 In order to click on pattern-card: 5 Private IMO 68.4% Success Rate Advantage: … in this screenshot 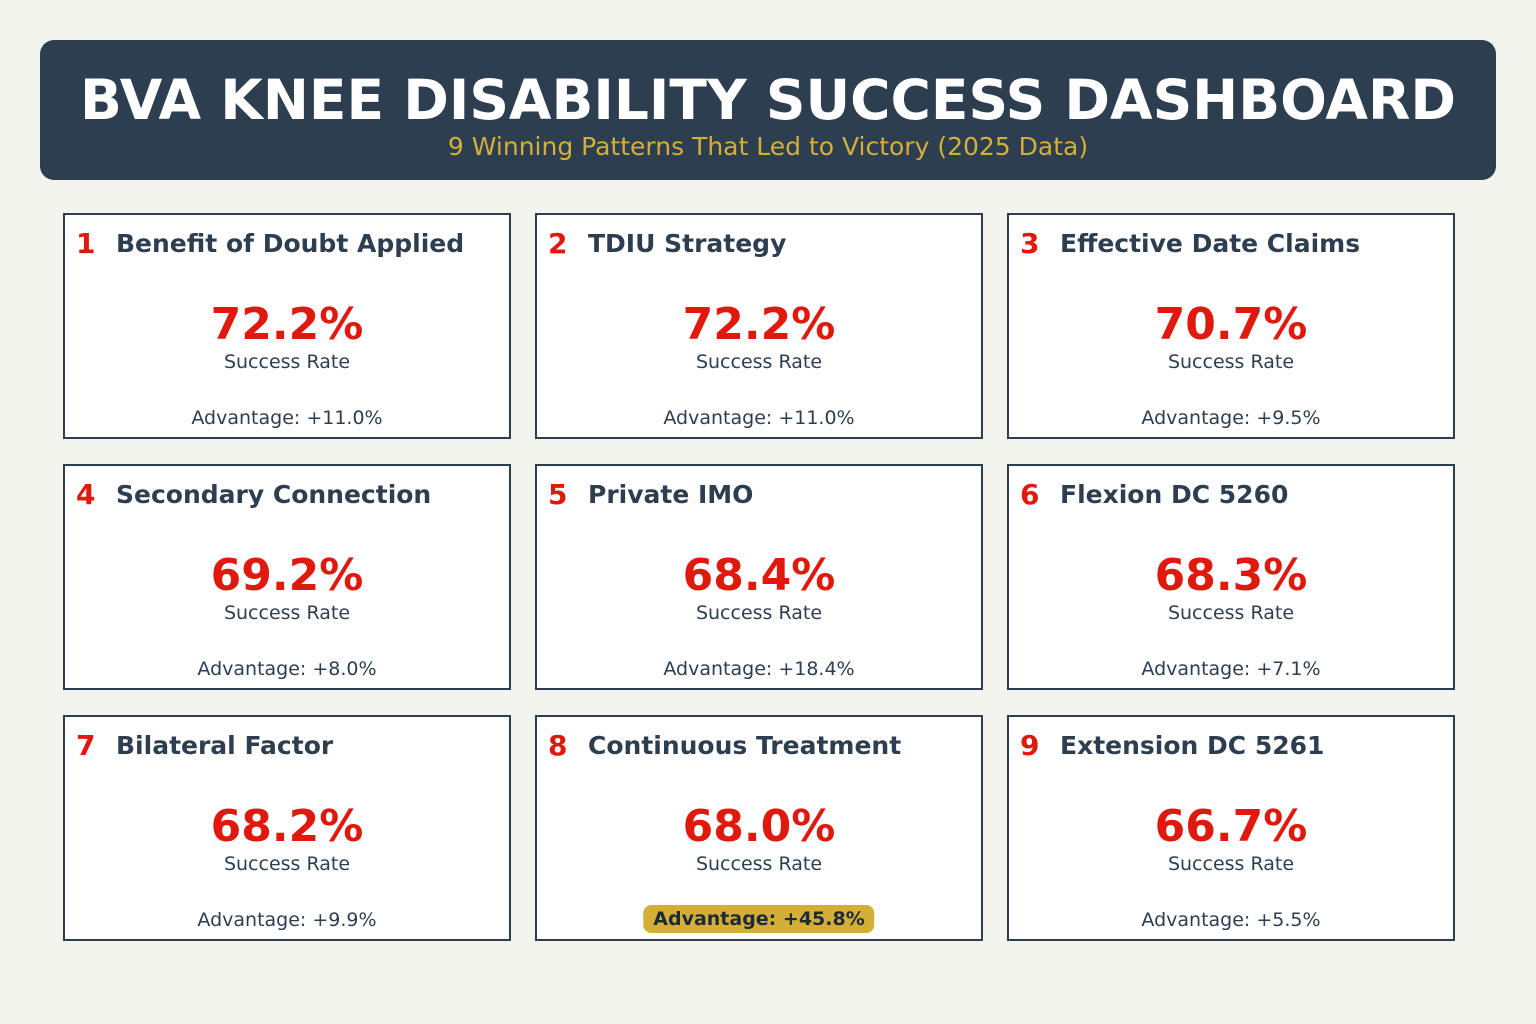, I will do `click(759, 577)`.